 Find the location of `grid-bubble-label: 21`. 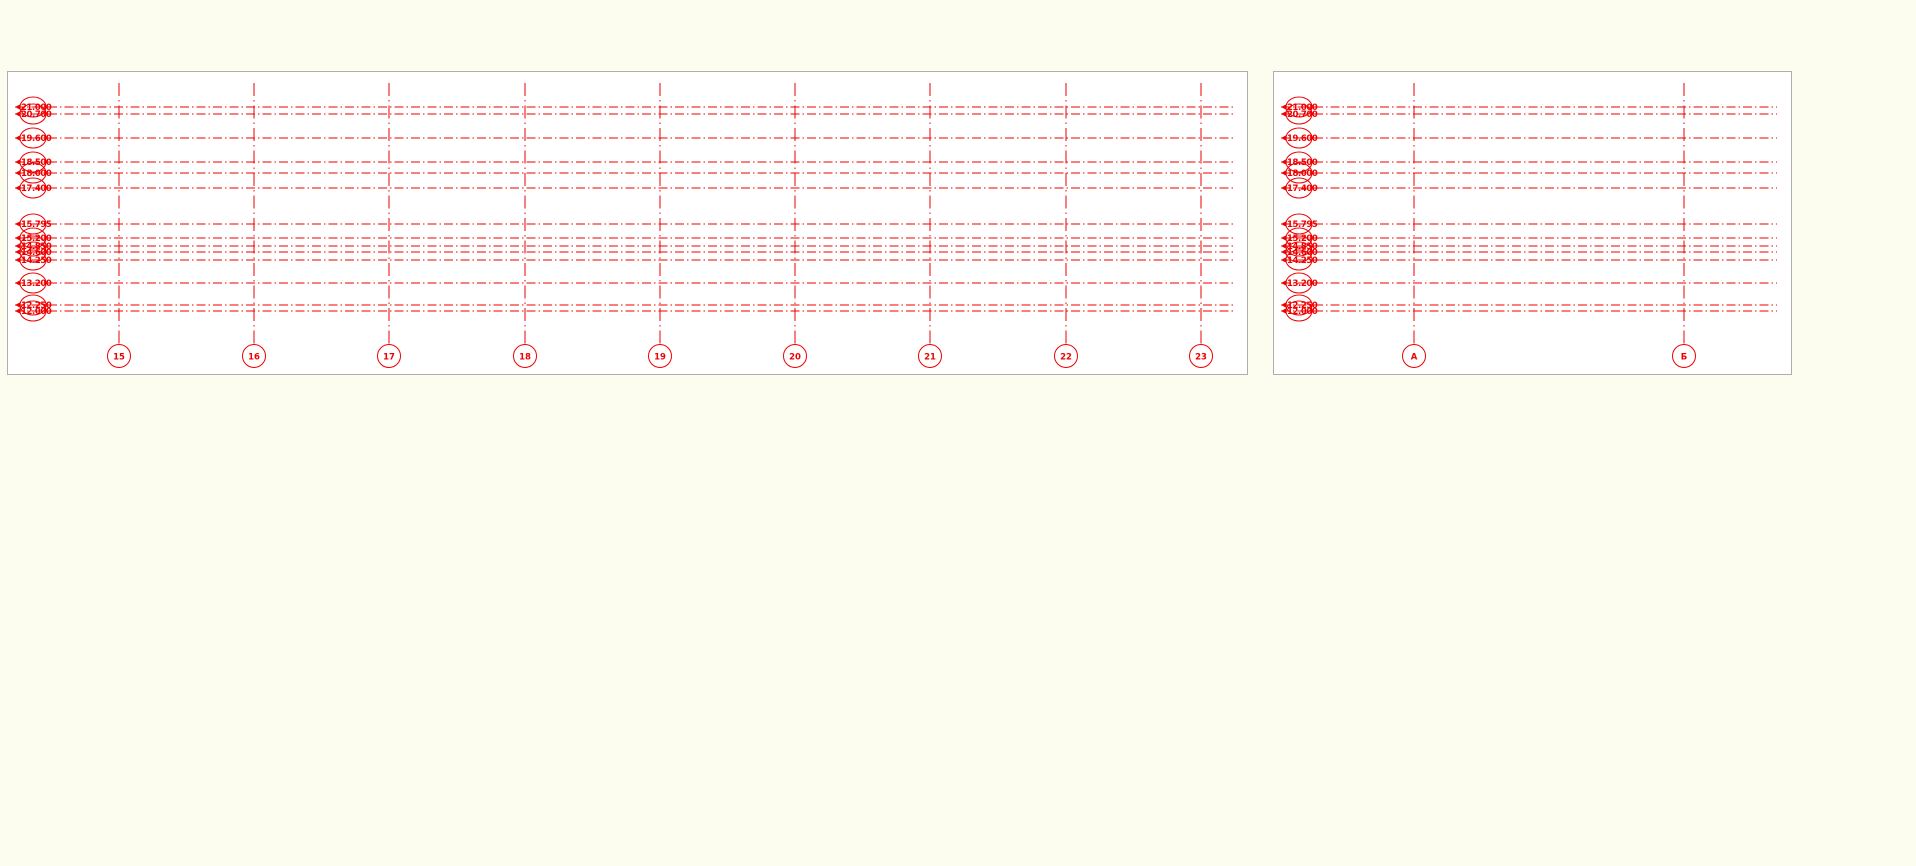

grid-bubble-label: 21 is located at coordinates (930, 358).